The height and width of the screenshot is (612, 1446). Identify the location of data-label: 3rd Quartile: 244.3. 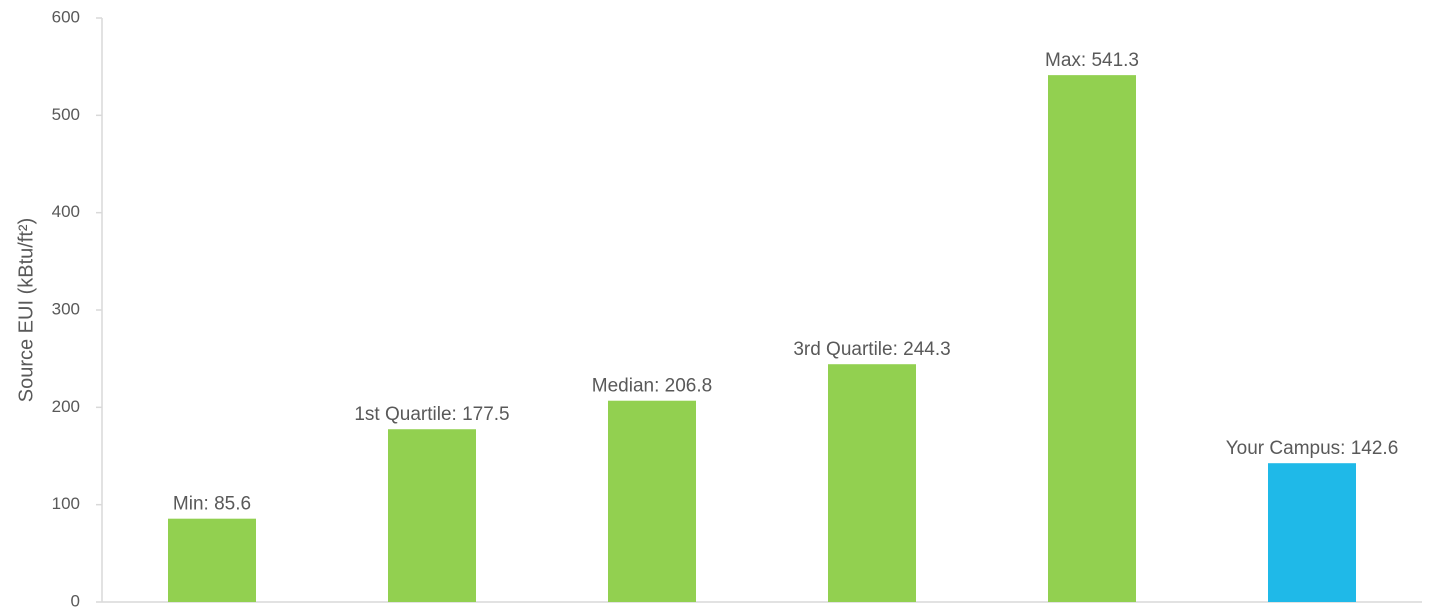
(871, 349).